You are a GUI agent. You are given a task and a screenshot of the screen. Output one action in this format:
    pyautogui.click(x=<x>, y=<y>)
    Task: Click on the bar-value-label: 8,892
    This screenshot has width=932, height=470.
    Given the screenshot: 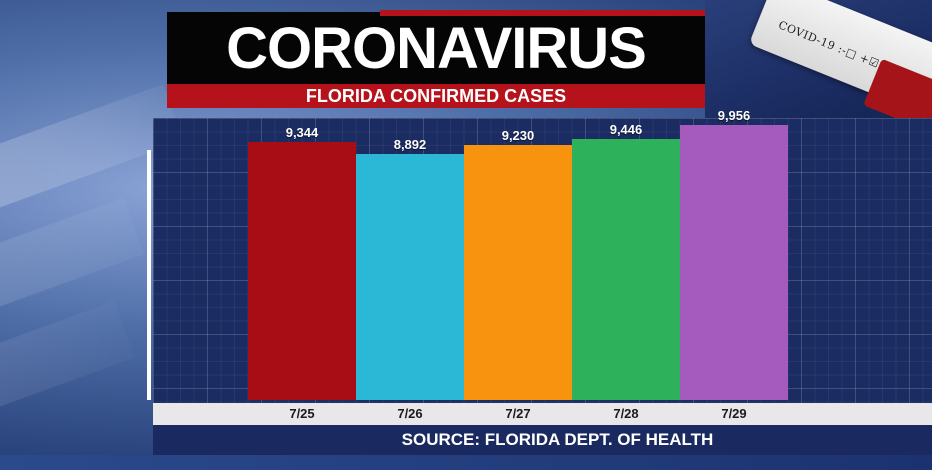 What is the action you would take?
    pyautogui.click(x=410, y=145)
    